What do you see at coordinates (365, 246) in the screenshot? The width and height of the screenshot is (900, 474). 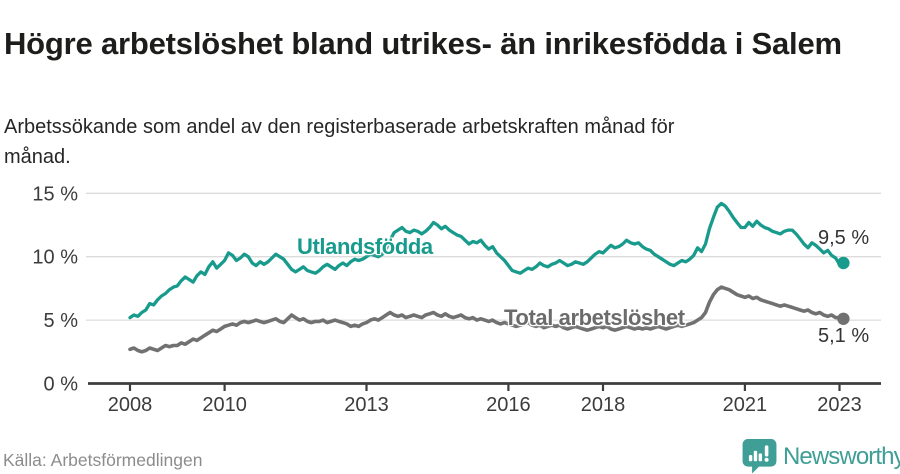 I see `series-label-utlandsfodda: Utlandsfödda` at bounding box center [365, 246].